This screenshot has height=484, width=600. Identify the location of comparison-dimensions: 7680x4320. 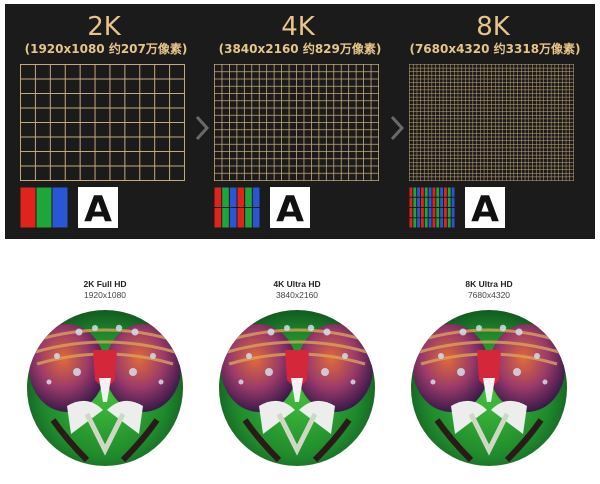
(489, 295).